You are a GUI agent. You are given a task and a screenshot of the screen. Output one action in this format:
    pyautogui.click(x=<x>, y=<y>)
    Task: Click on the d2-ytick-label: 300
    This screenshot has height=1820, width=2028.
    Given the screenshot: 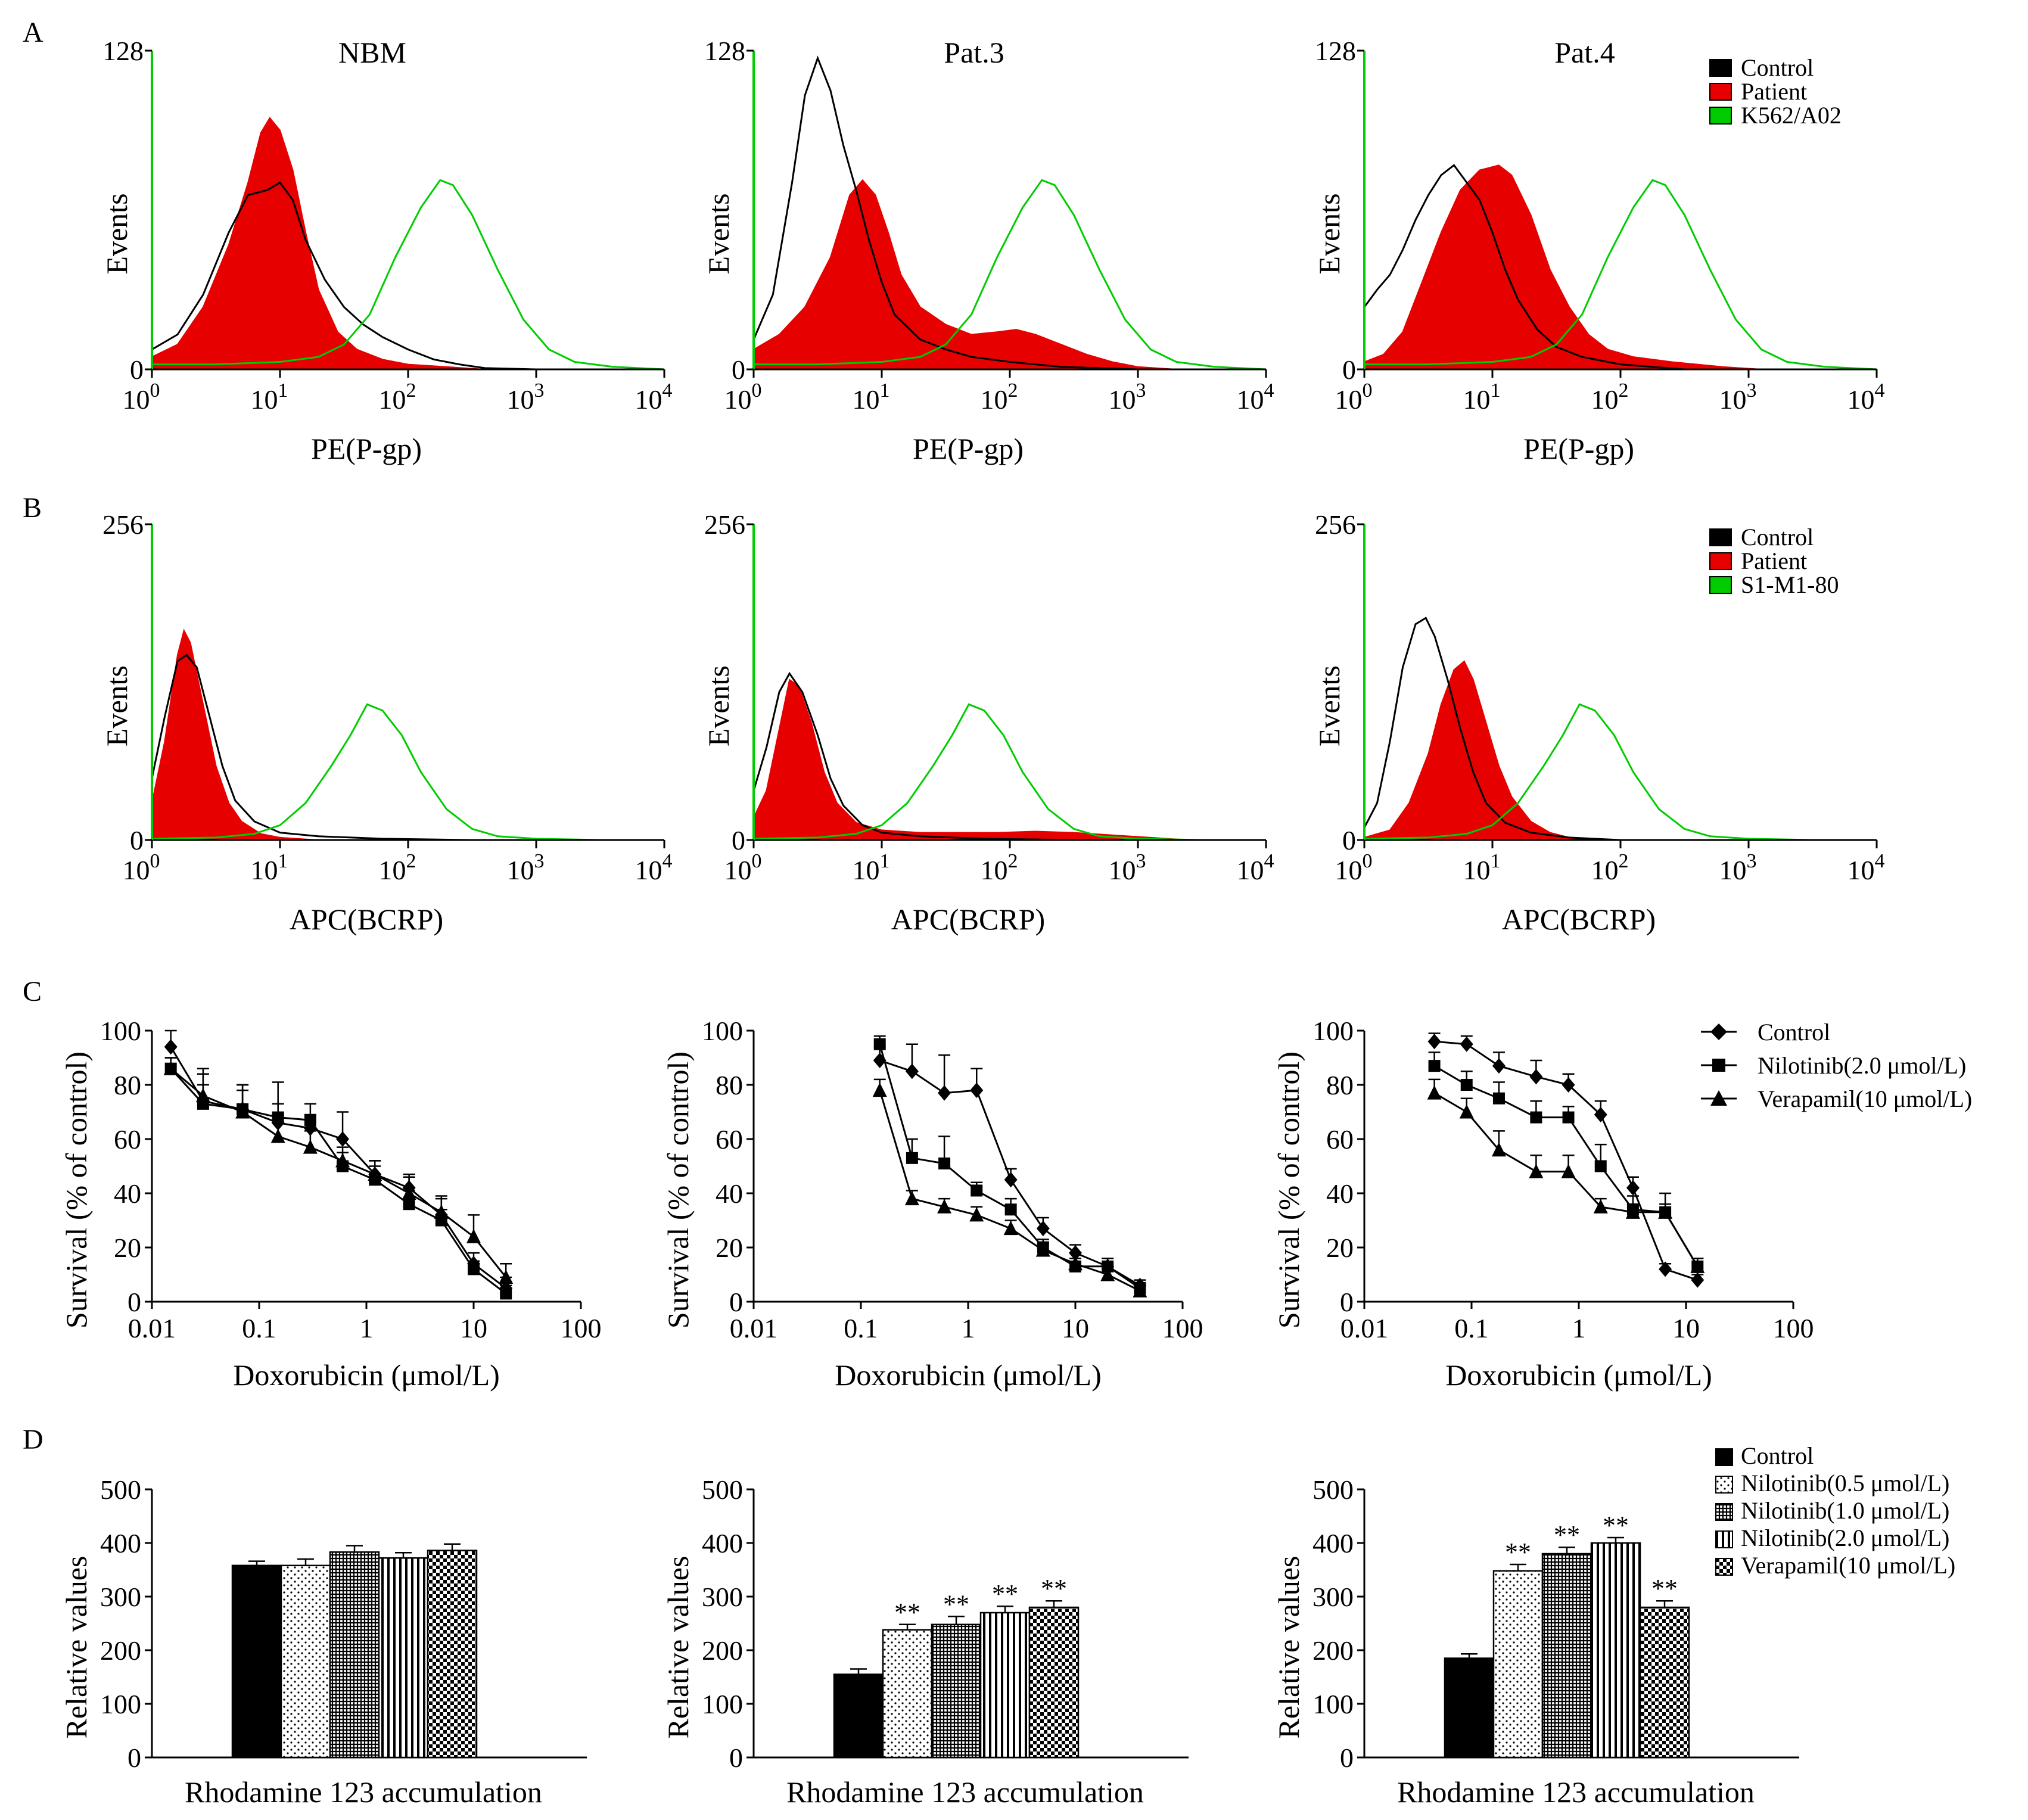 What is the action you would take?
    pyautogui.click(x=722, y=1597)
    